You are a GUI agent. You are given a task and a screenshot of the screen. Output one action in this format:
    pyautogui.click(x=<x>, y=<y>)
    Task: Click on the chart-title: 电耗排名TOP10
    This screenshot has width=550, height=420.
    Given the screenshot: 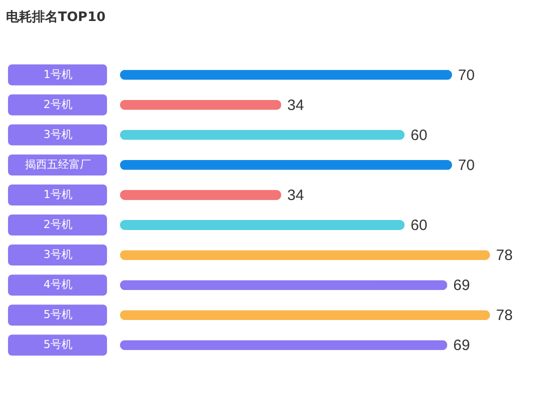 What is the action you would take?
    pyautogui.click(x=56, y=17)
    